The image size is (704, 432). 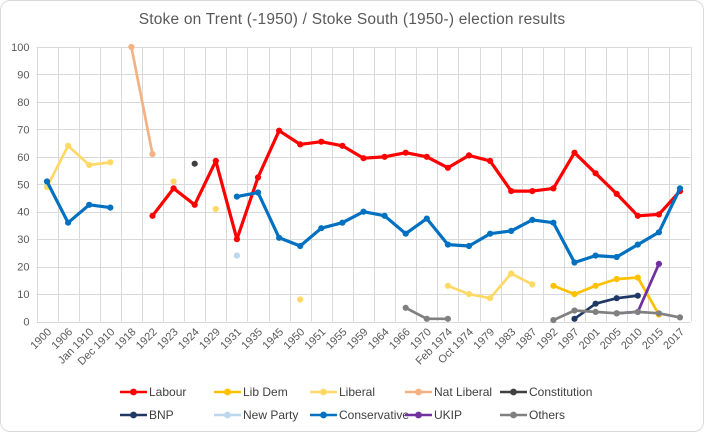 I want to click on svg-text: 100, so click(x=20, y=48).